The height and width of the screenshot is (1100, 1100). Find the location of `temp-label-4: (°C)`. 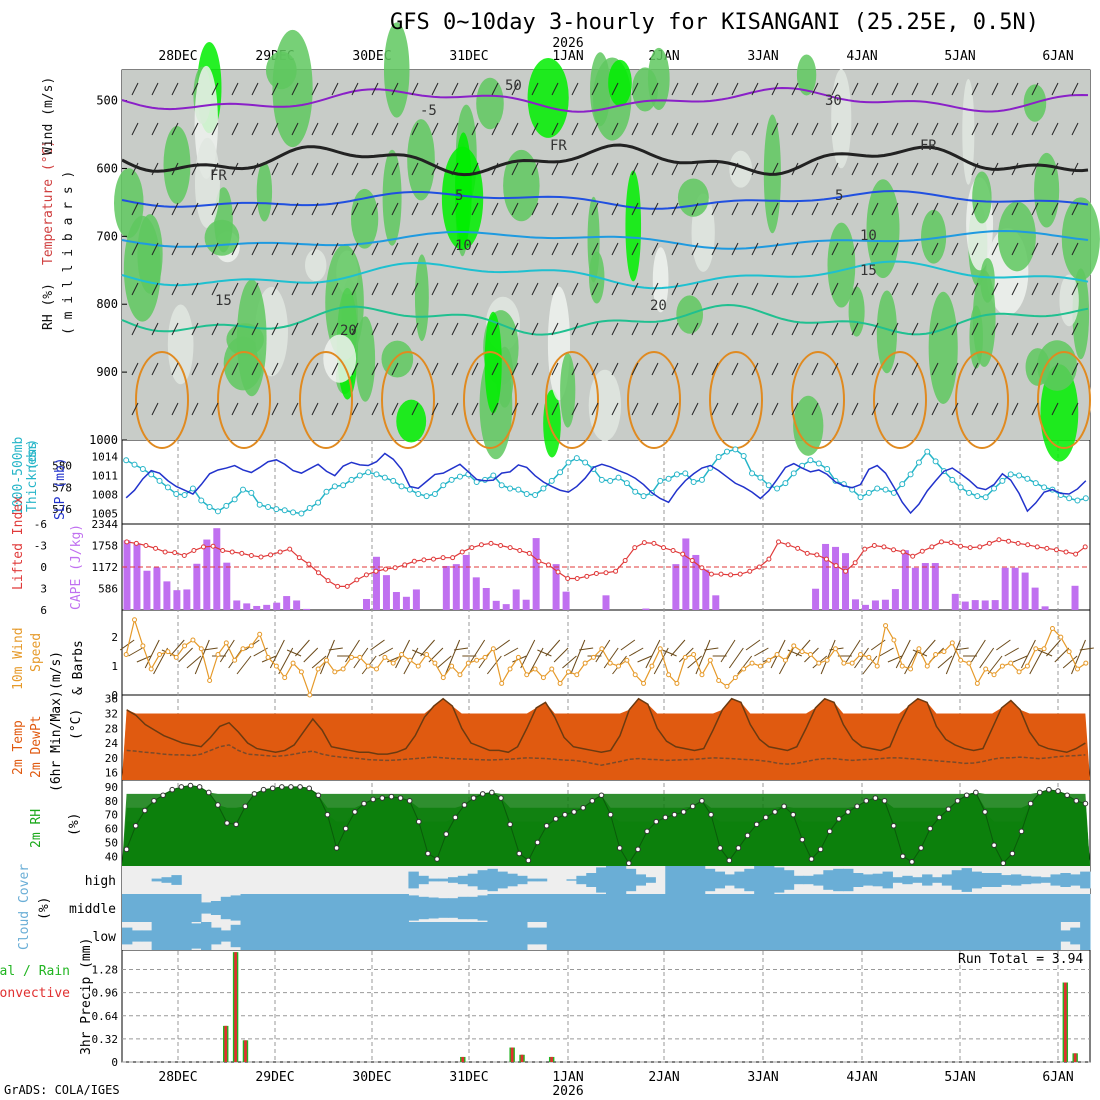

temp-label-4: (°C) is located at coordinates (76, 724).